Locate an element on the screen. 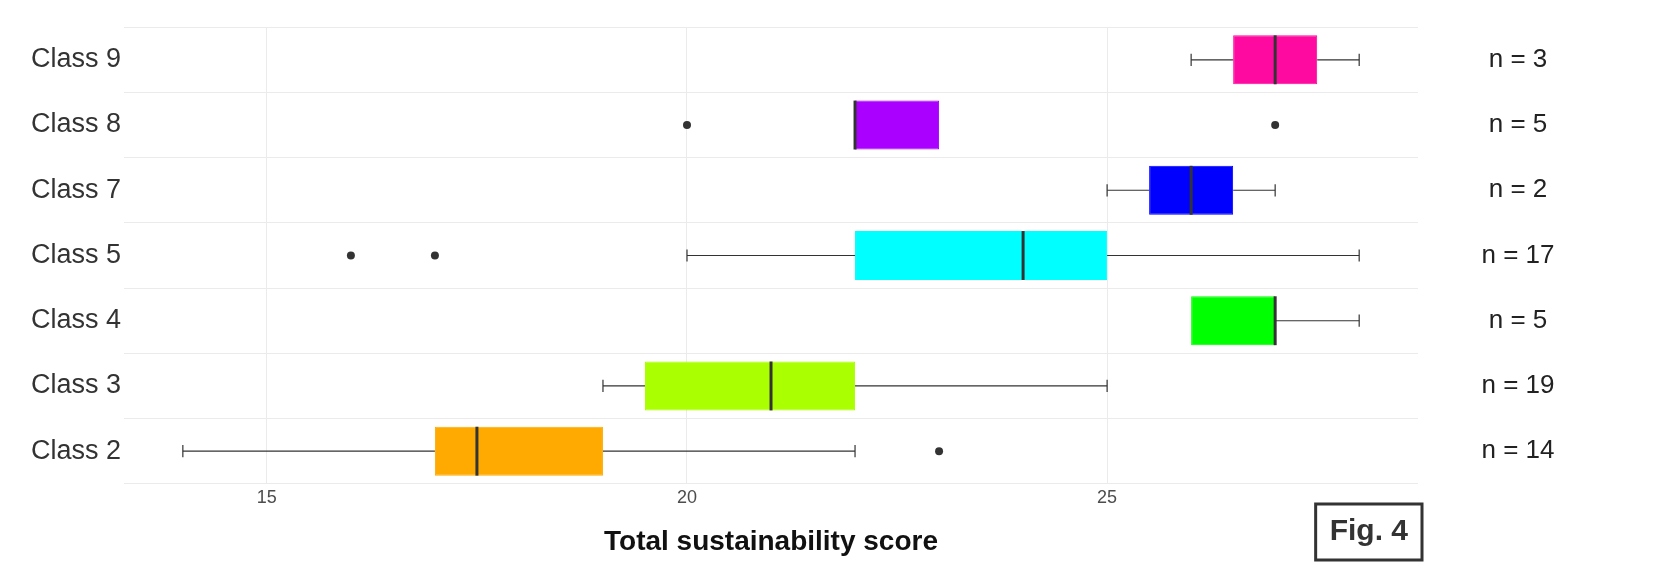 The height and width of the screenshot is (579, 1659). text: n = 14 is located at coordinates (1518, 449).